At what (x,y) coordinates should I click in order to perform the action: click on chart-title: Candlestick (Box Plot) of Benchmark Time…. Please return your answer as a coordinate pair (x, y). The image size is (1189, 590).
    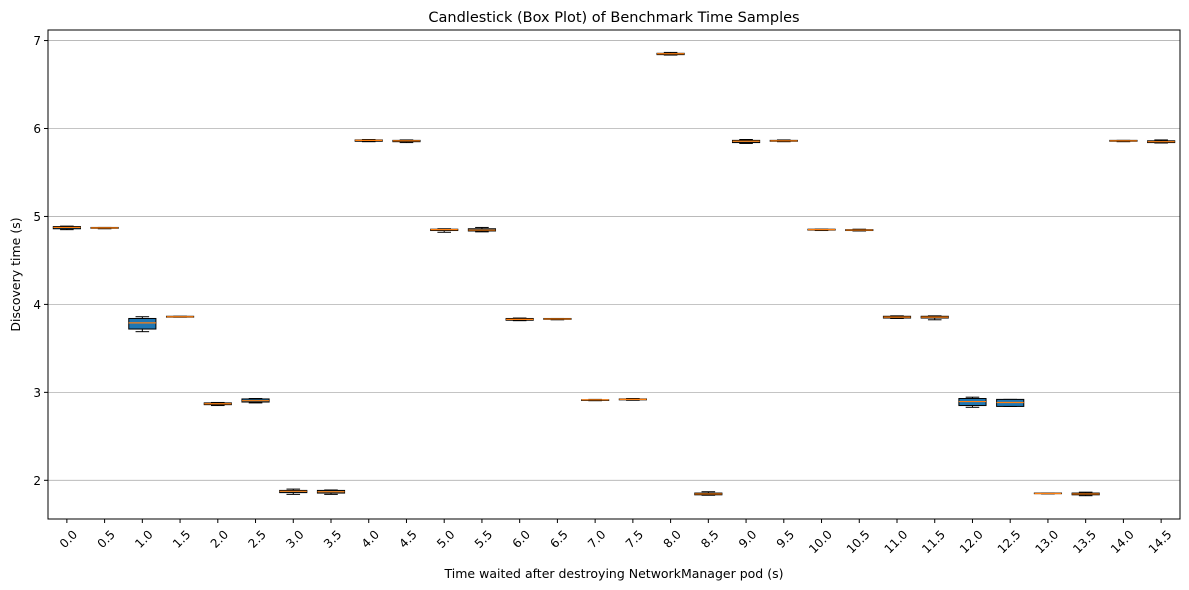
    Looking at the image, I should click on (613, 18).